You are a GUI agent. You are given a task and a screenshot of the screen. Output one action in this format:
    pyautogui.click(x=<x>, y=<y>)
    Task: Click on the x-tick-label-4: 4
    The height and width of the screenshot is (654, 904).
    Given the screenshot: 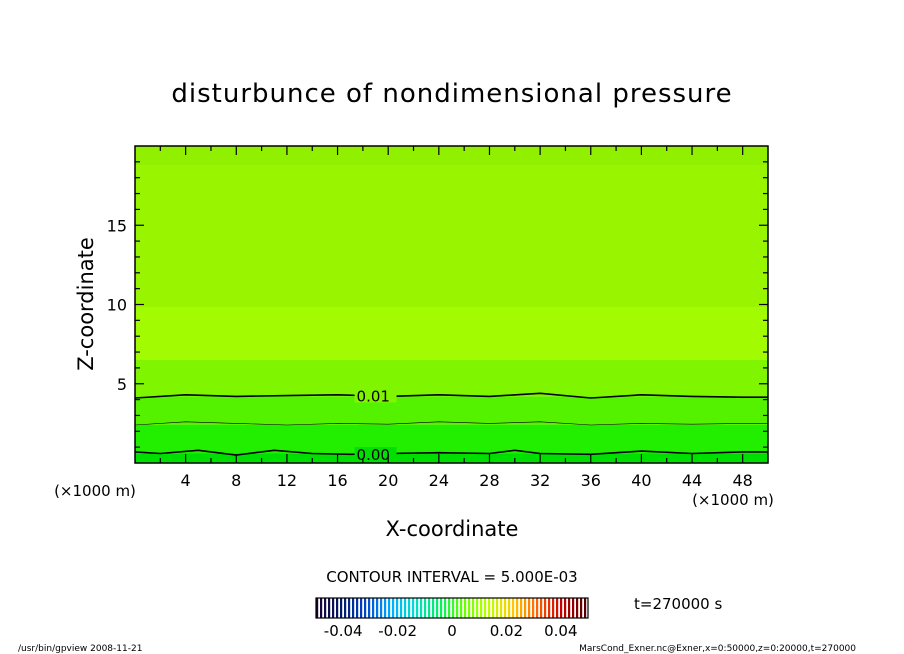 What is the action you would take?
    pyautogui.click(x=186, y=480)
    